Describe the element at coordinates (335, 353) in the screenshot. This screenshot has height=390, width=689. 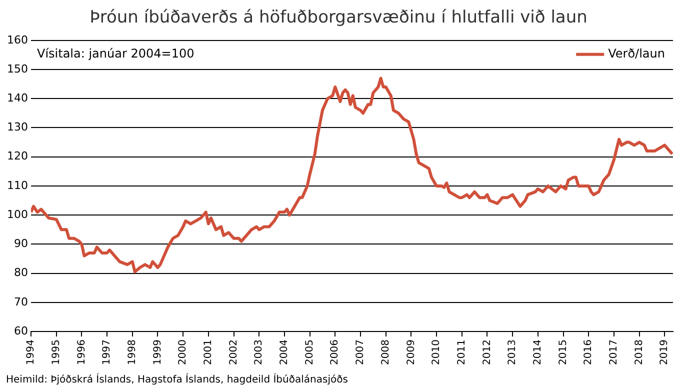
I see `x-tick-label: 2006` at that location.